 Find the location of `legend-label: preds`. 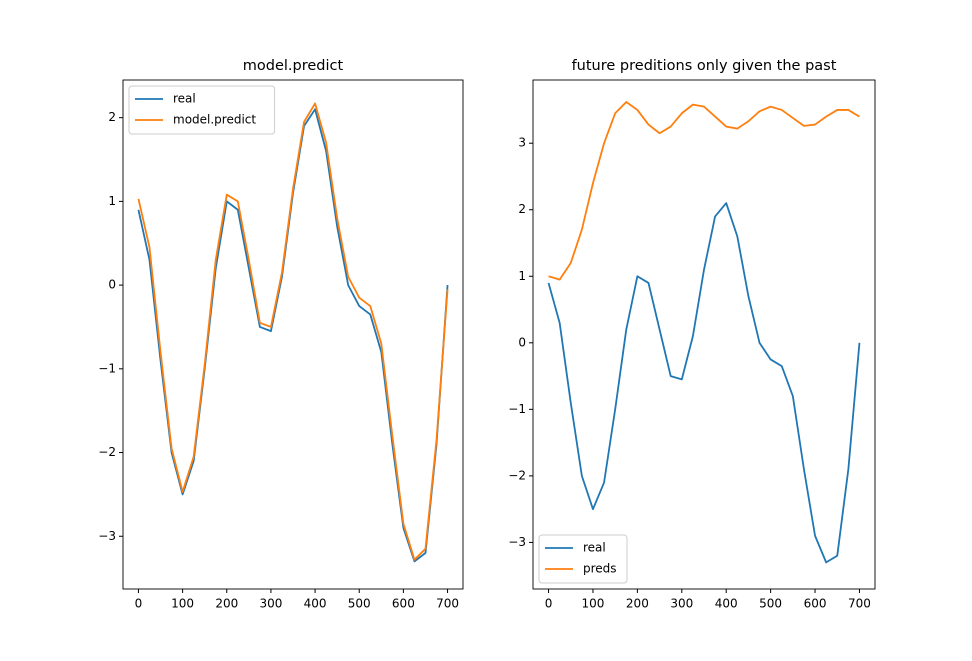

legend-label: preds is located at coordinates (600, 569).